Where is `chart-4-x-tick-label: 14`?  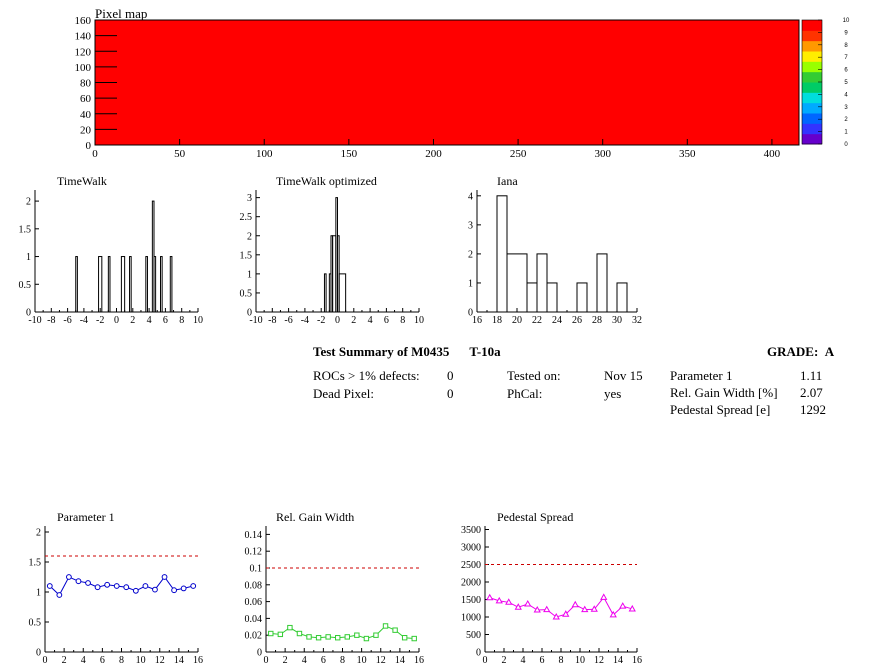 chart-4-x-tick-label: 14 is located at coordinates (179, 660).